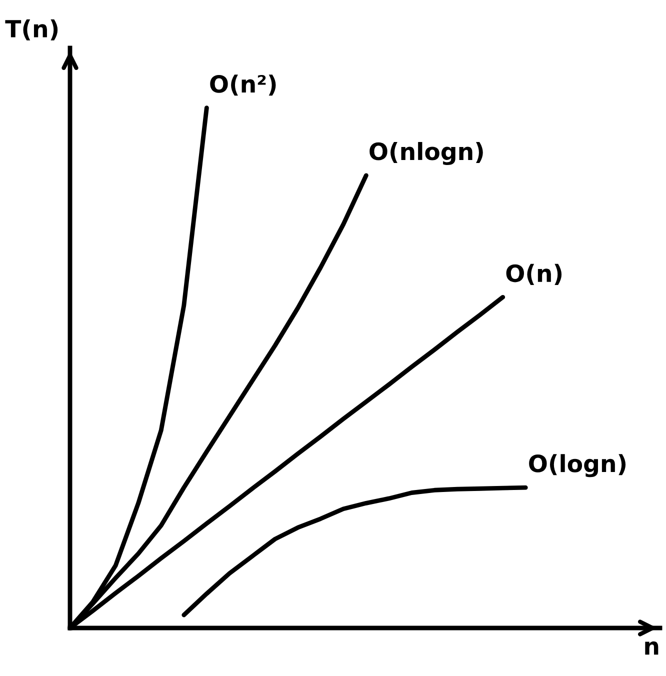  I want to click on series-label: O(logn), so click(577, 466).